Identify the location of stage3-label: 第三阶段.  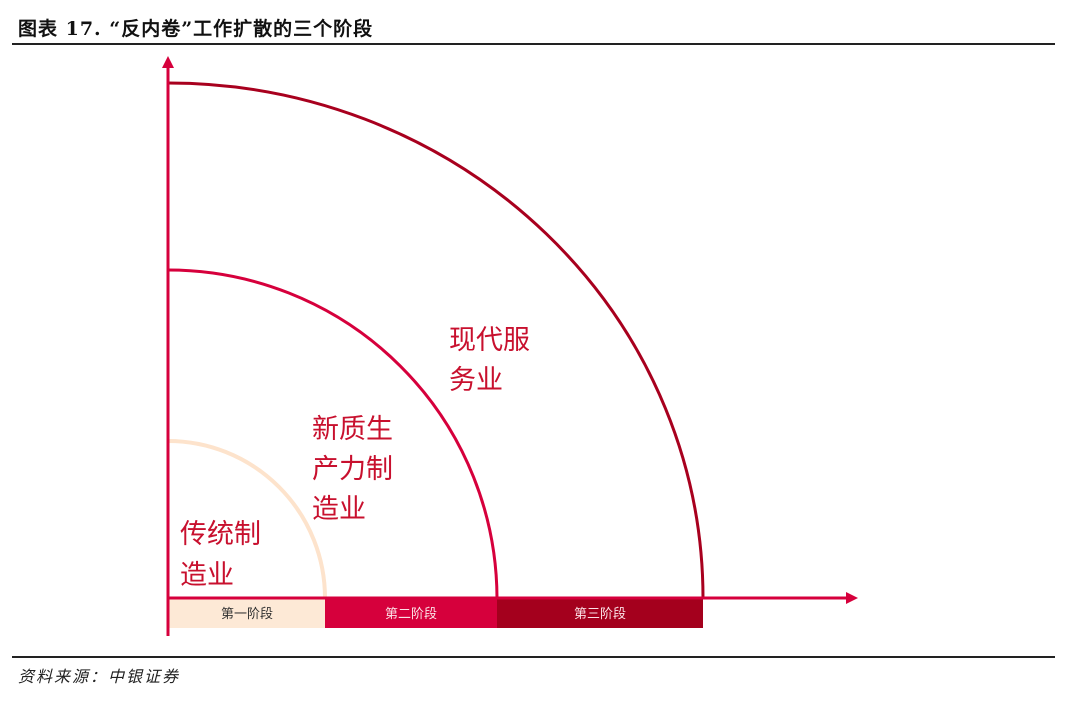
(600, 614).